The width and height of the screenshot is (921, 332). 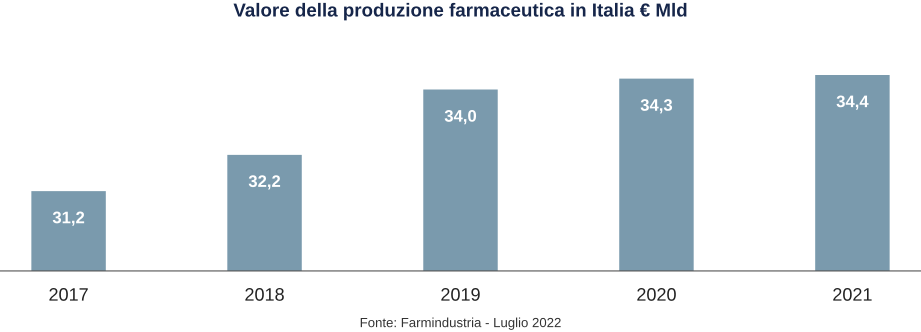 I want to click on x-tick-label: 2020, so click(x=656, y=294).